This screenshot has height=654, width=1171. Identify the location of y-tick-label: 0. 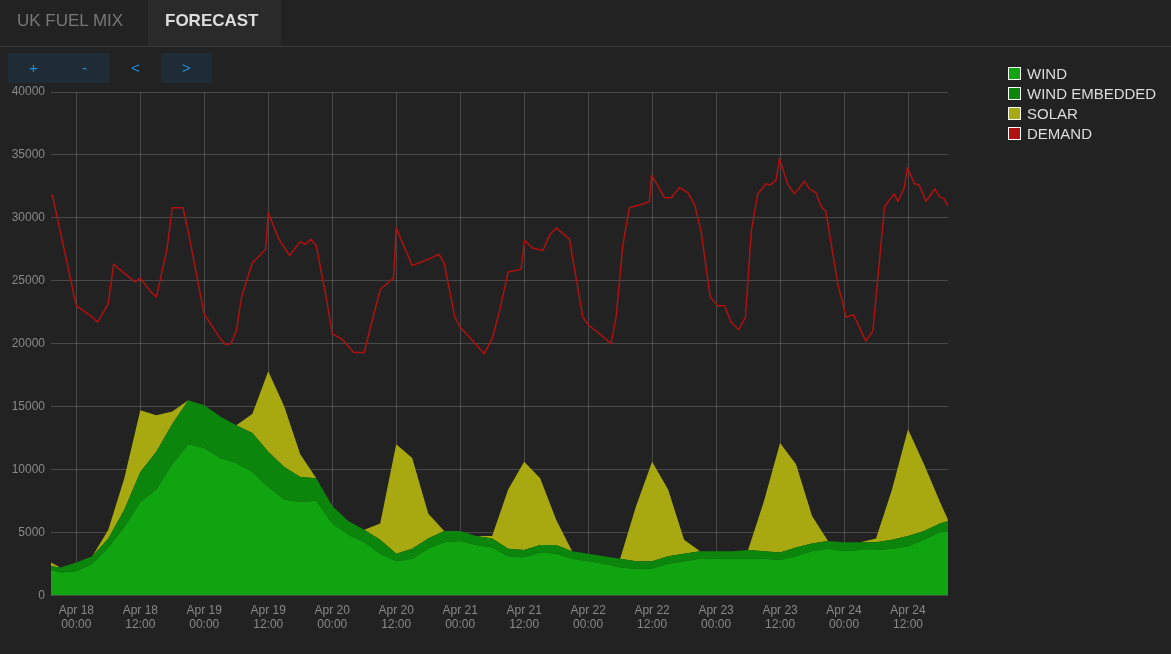
(42, 594).